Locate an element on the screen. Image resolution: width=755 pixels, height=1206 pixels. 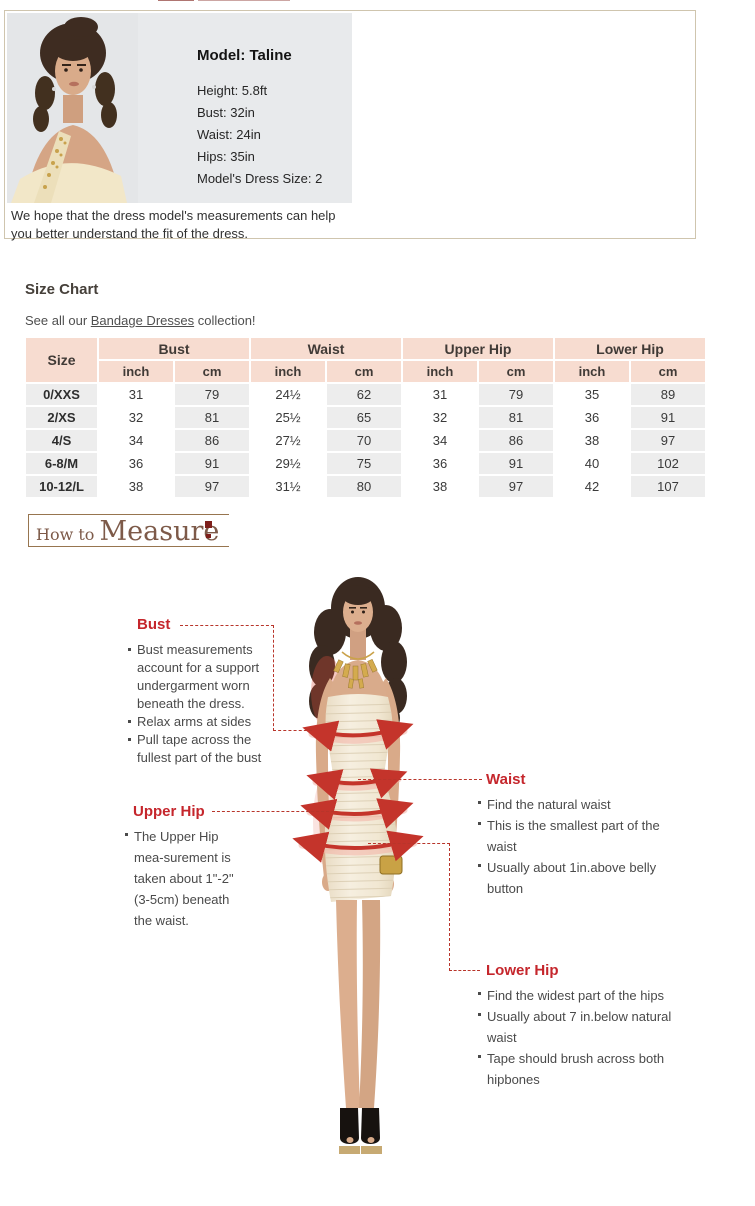
size-label: 4/S is located at coordinates (61, 440).